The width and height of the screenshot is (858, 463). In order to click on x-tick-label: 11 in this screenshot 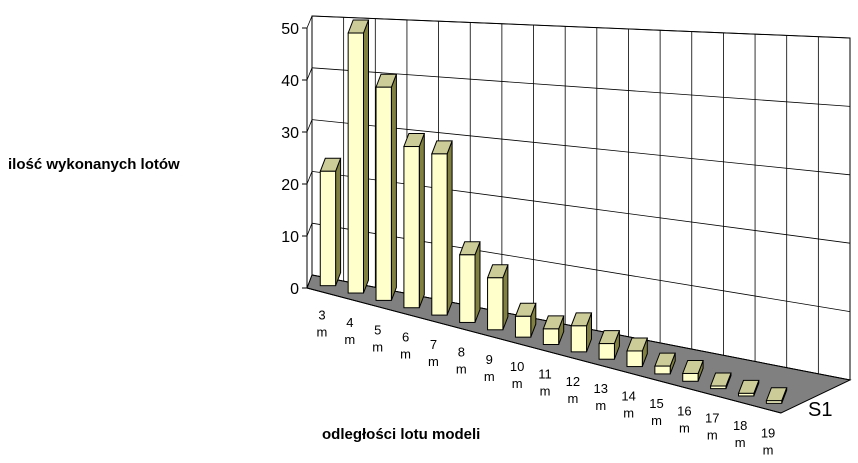, I will do `click(545, 374)`.